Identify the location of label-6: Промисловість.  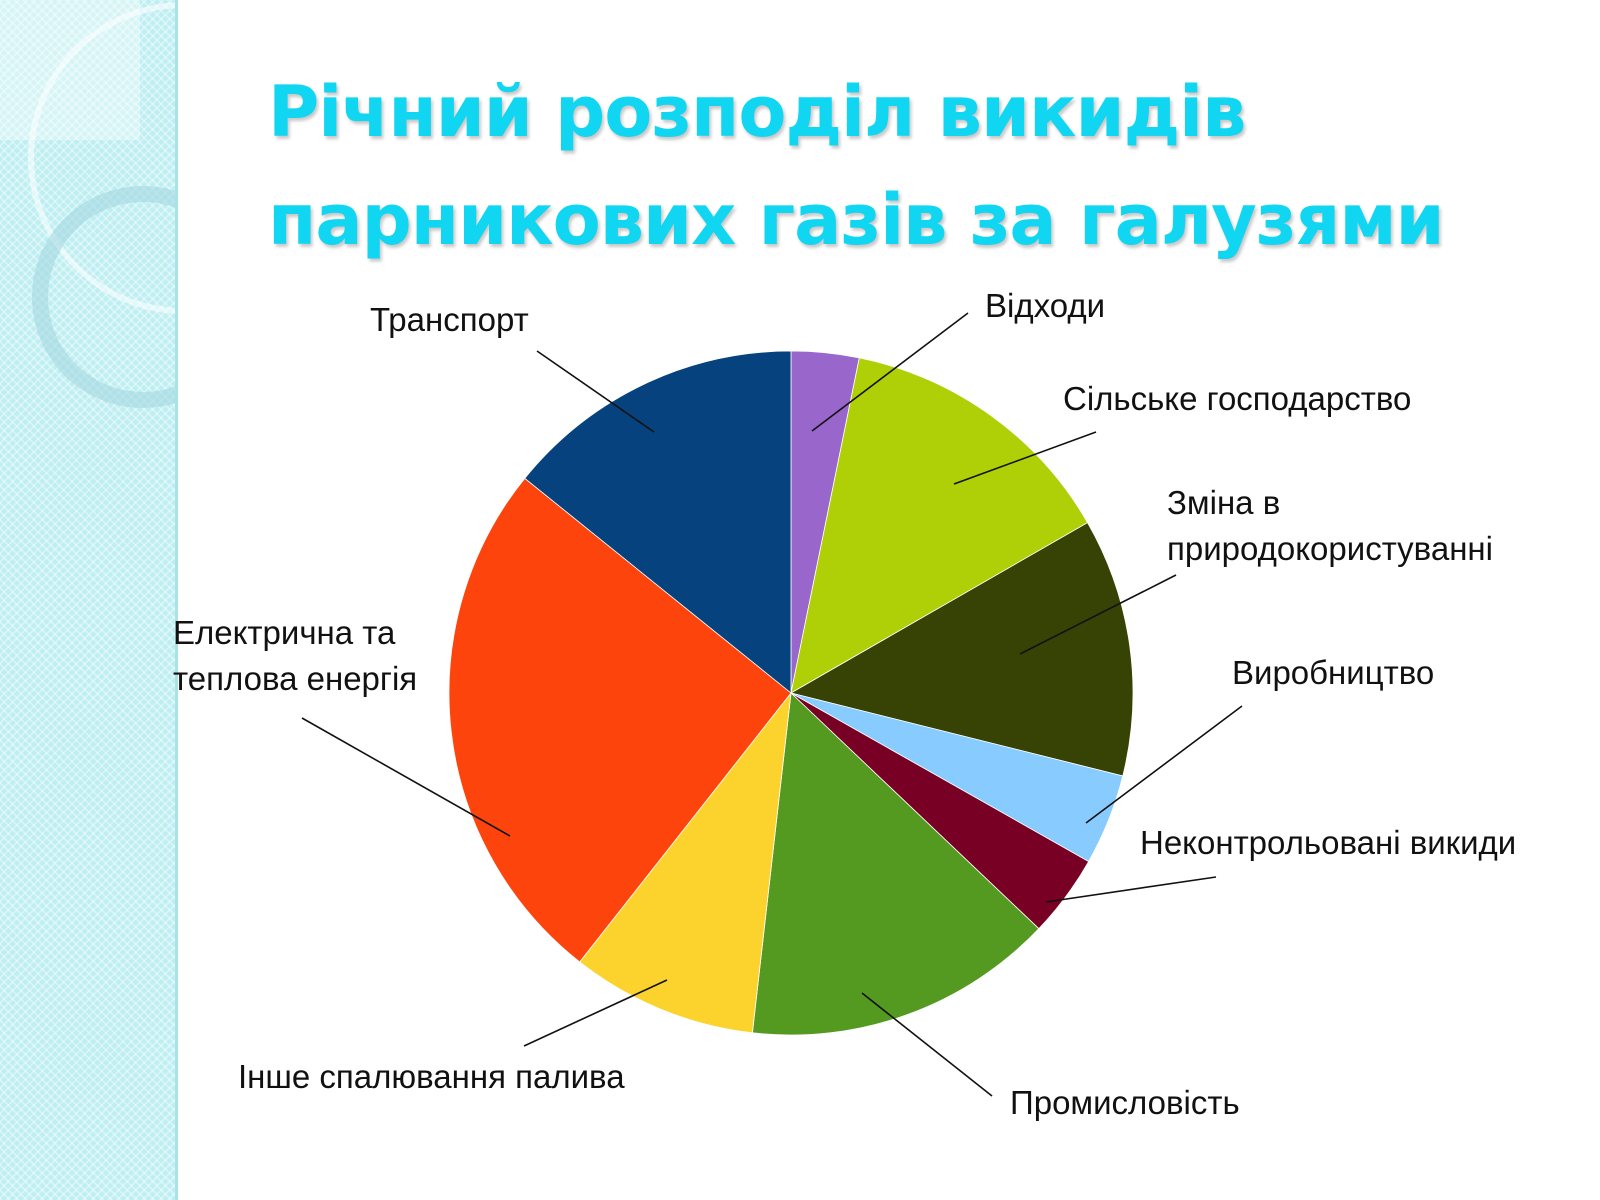
(1125, 1103).